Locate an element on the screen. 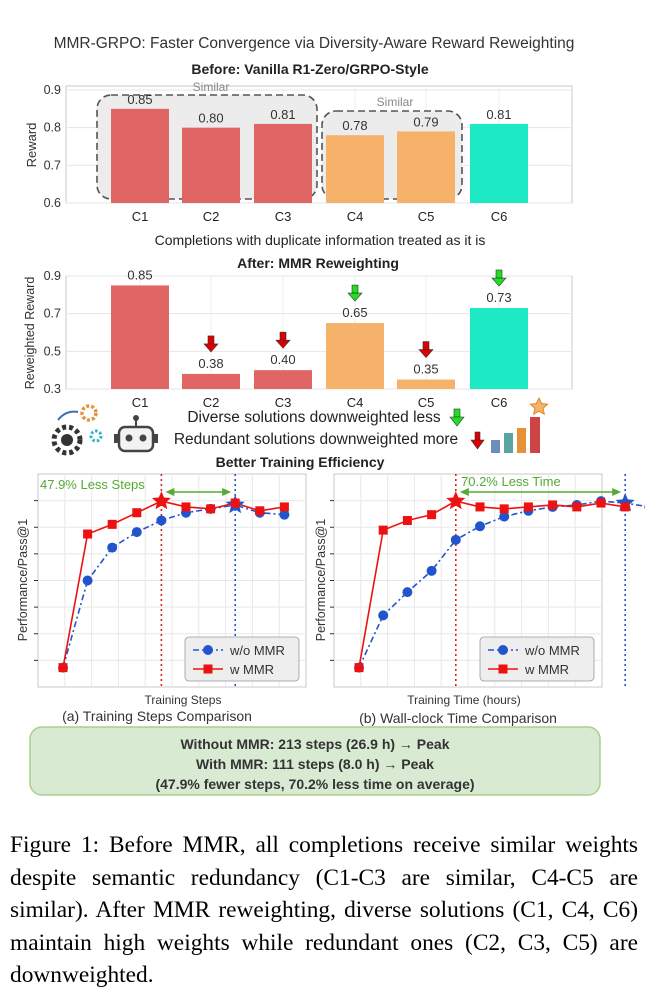 The image size is (645, 1003). chart-steps-marks is located at coordinates (174, 580).